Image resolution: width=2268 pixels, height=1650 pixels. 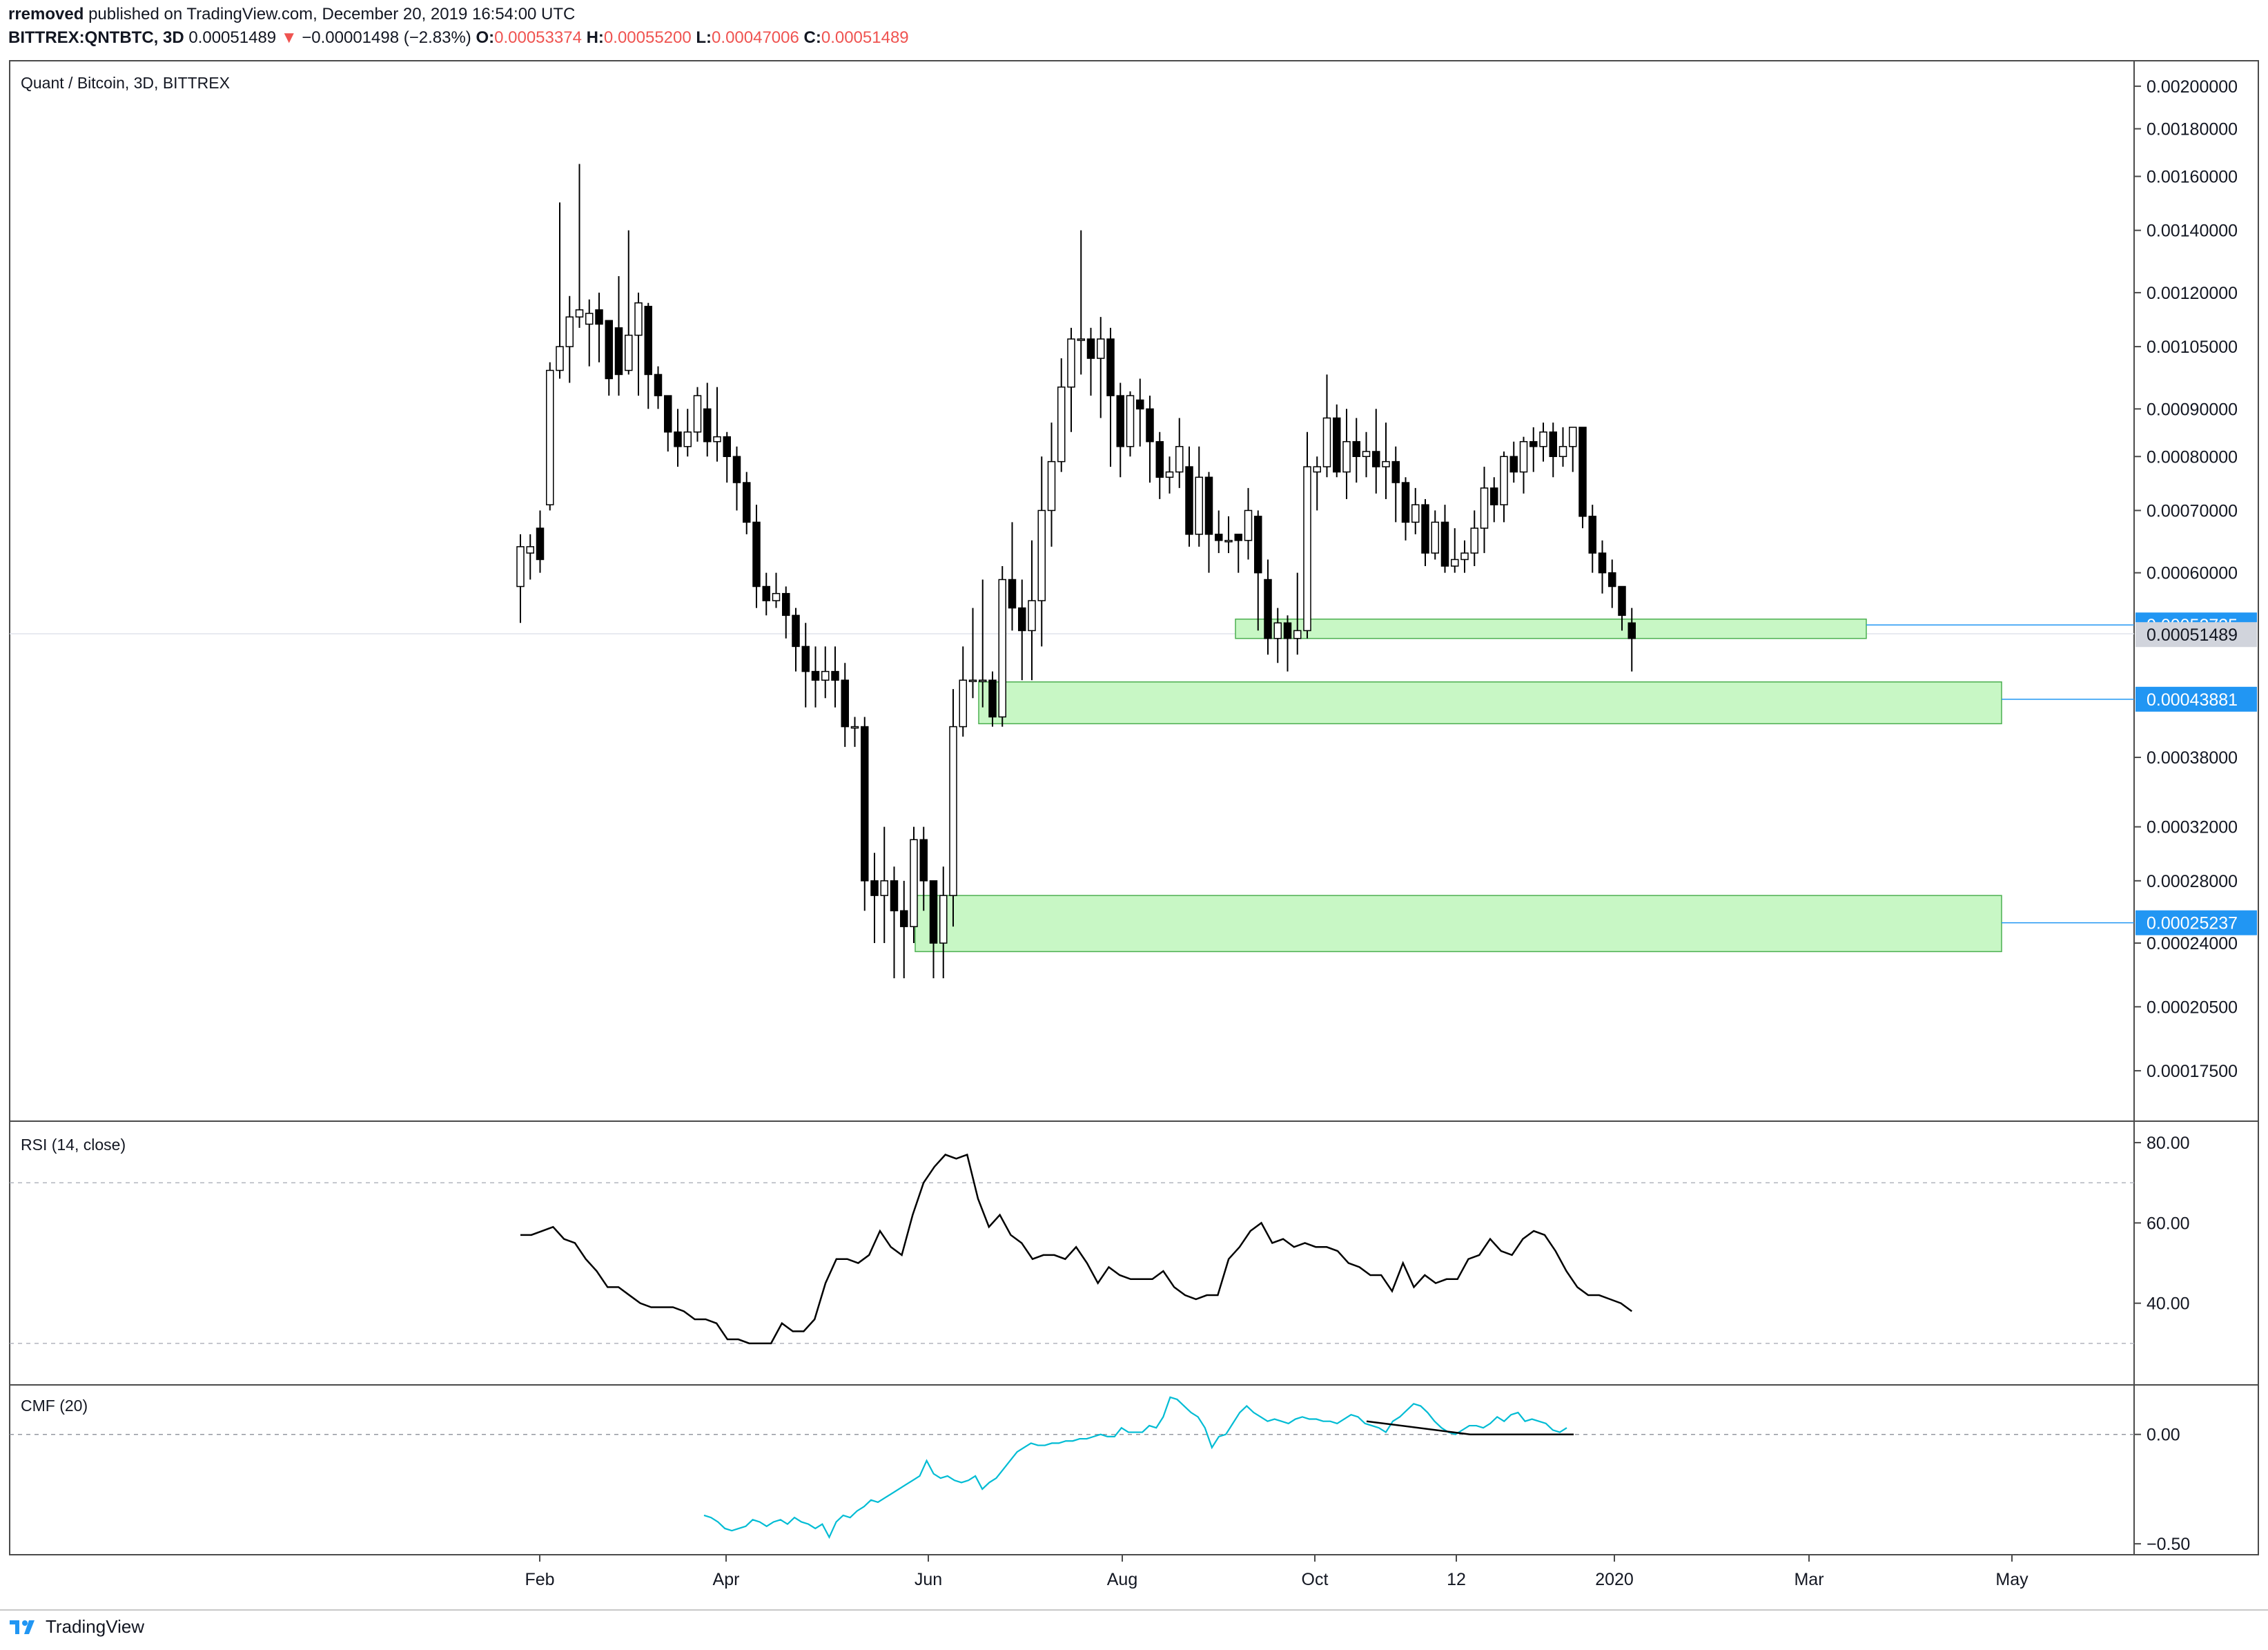 What do you see at coordinates (1315, 1579) in the screenshot?
I see `time-tick-label: Oct` at bounding box center [1315, 1579].